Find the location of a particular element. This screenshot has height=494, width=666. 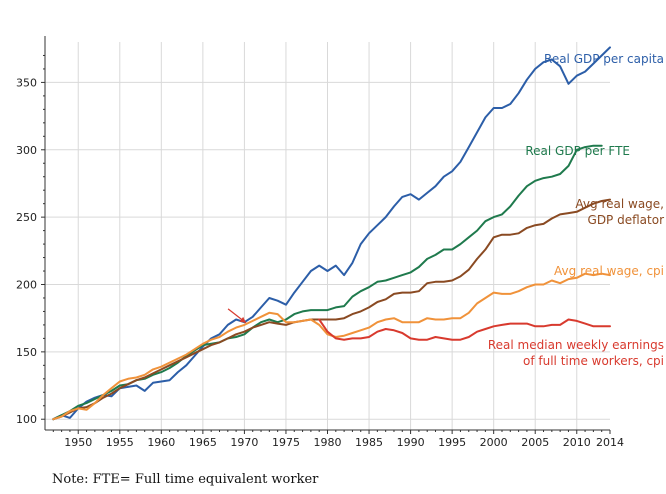

x-tick-label: 1975 is located at coordinates (286, 442).